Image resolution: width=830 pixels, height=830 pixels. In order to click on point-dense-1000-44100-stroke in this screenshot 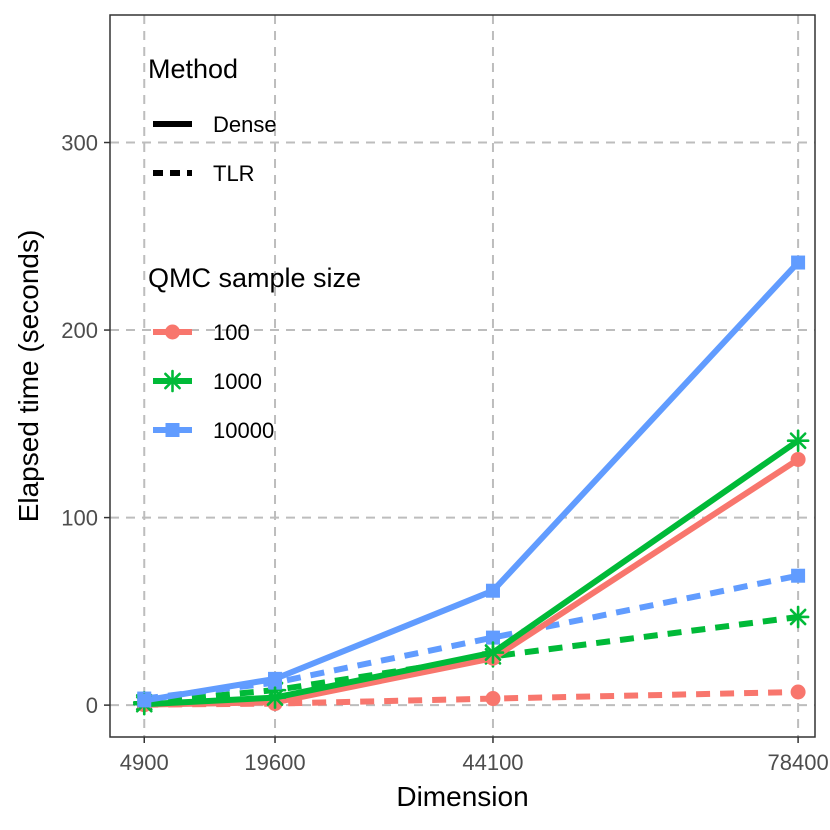, I will do `click(493, 652)`.